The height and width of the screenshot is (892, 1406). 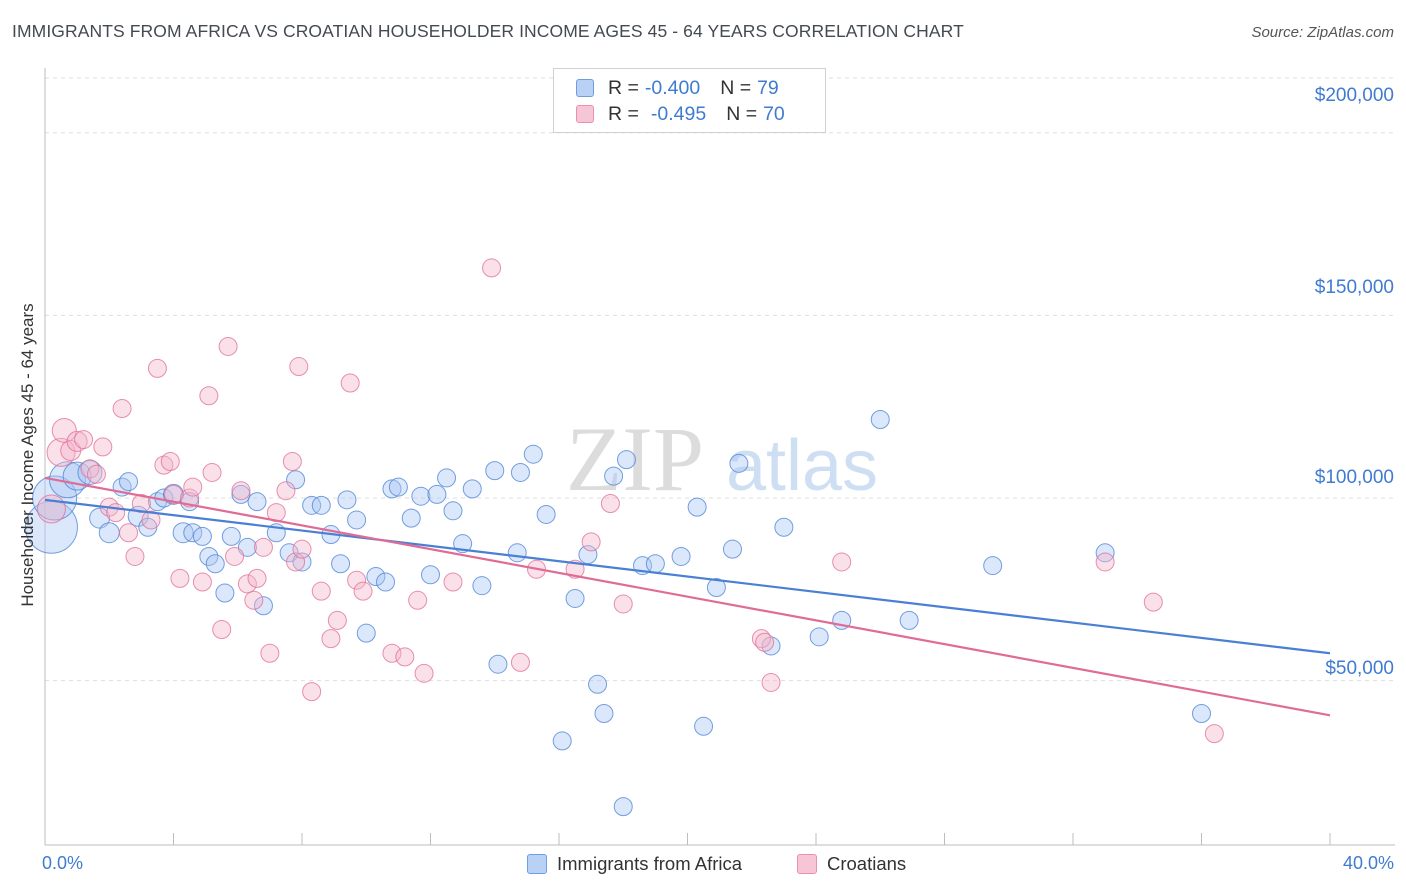 What do you see at coordinates (802, 466) in the screenshot?
I see `watermark-atlas: atlas` at bounding box center [802, 466].